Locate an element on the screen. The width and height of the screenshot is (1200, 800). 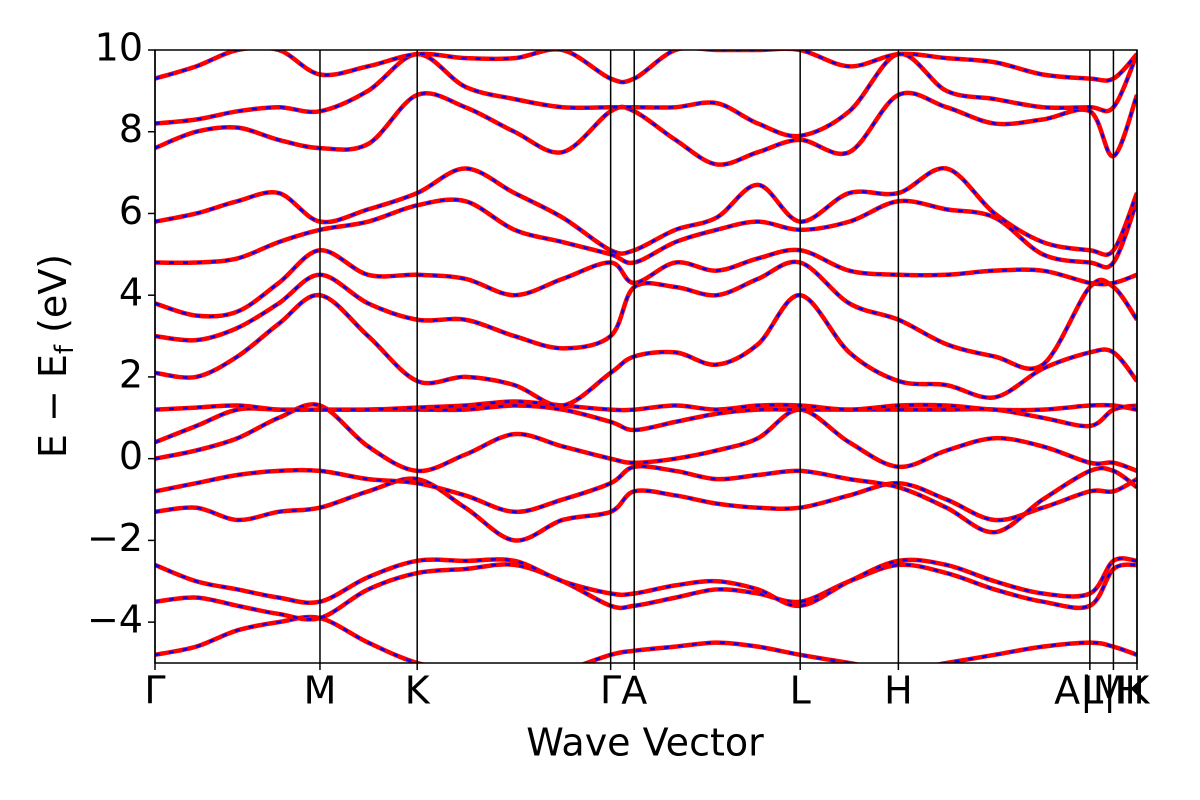
y-label-part: E − E is located at coordinates (53, 406).